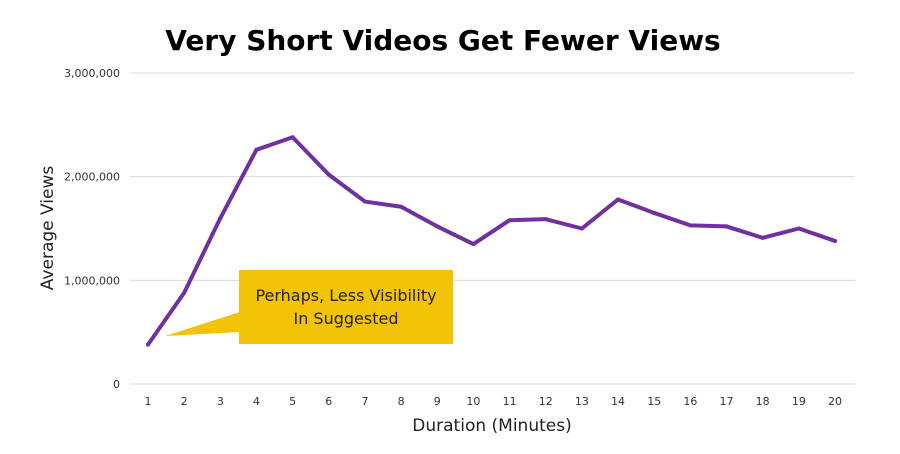 This screenshot has height=454, width=900. Describe the element at coordinates (148, 401) in the screenshot. I see `x-tick-label: 1` at that location.